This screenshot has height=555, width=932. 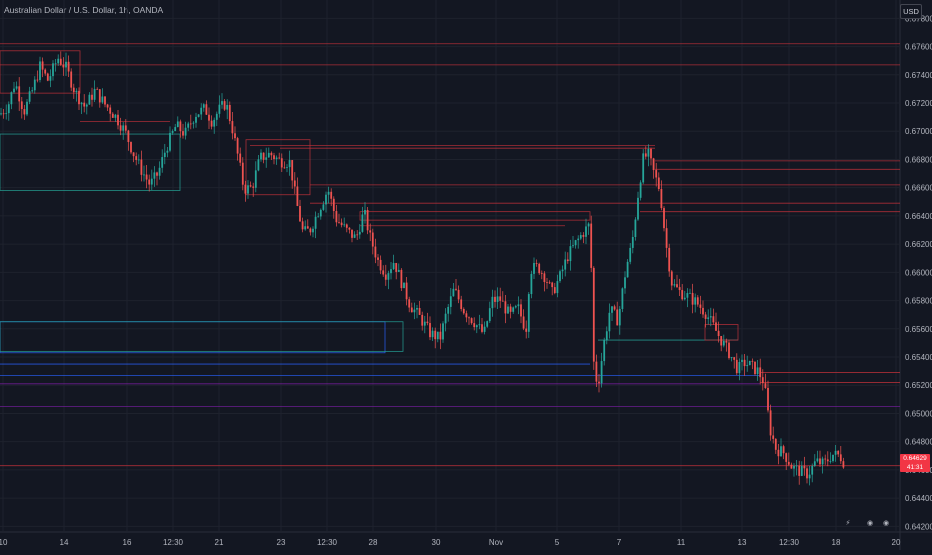 What do you see at coordinates (886, 523) in the screenshot?
I see `calendar-earnings-icon: ◉` at bounding box center [886, 523].